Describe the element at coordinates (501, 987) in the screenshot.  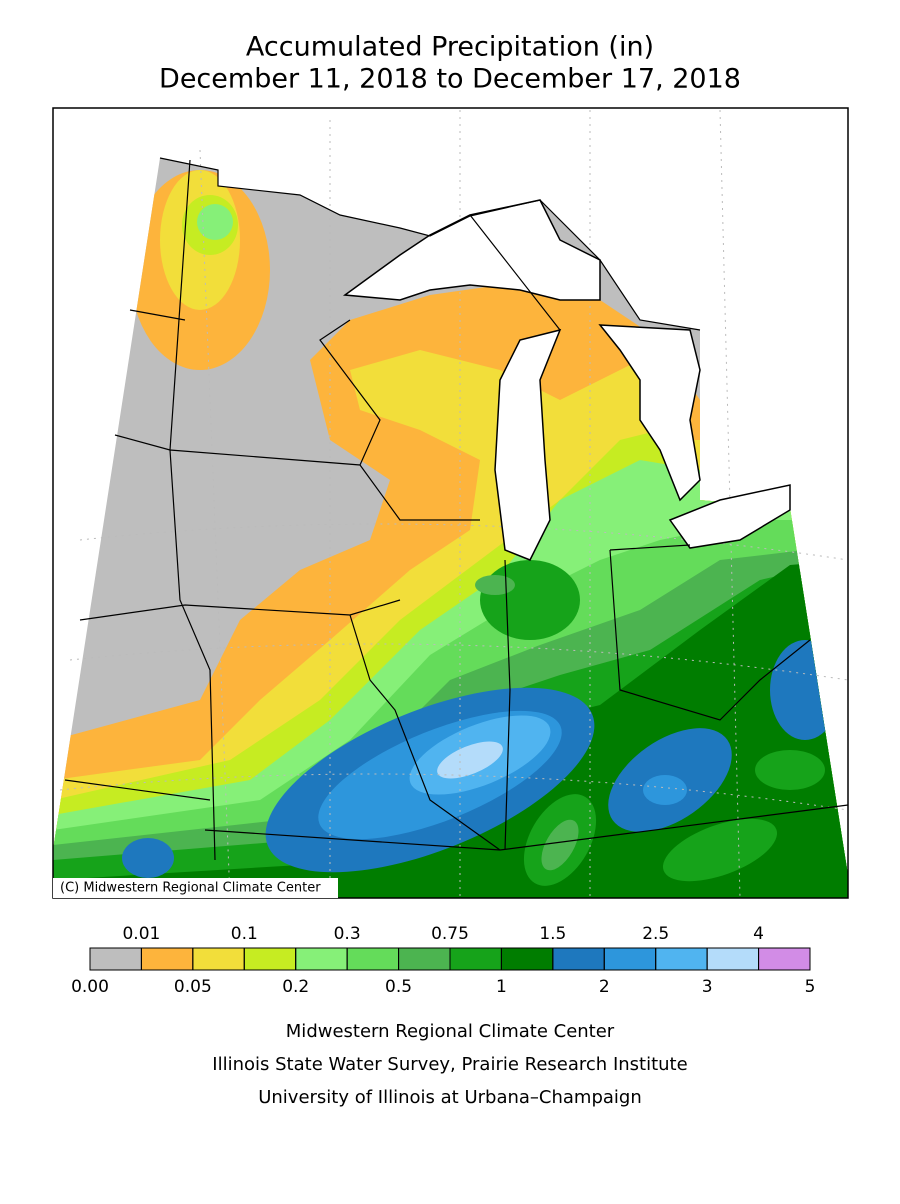
I see `legend-label: 1` at that location.